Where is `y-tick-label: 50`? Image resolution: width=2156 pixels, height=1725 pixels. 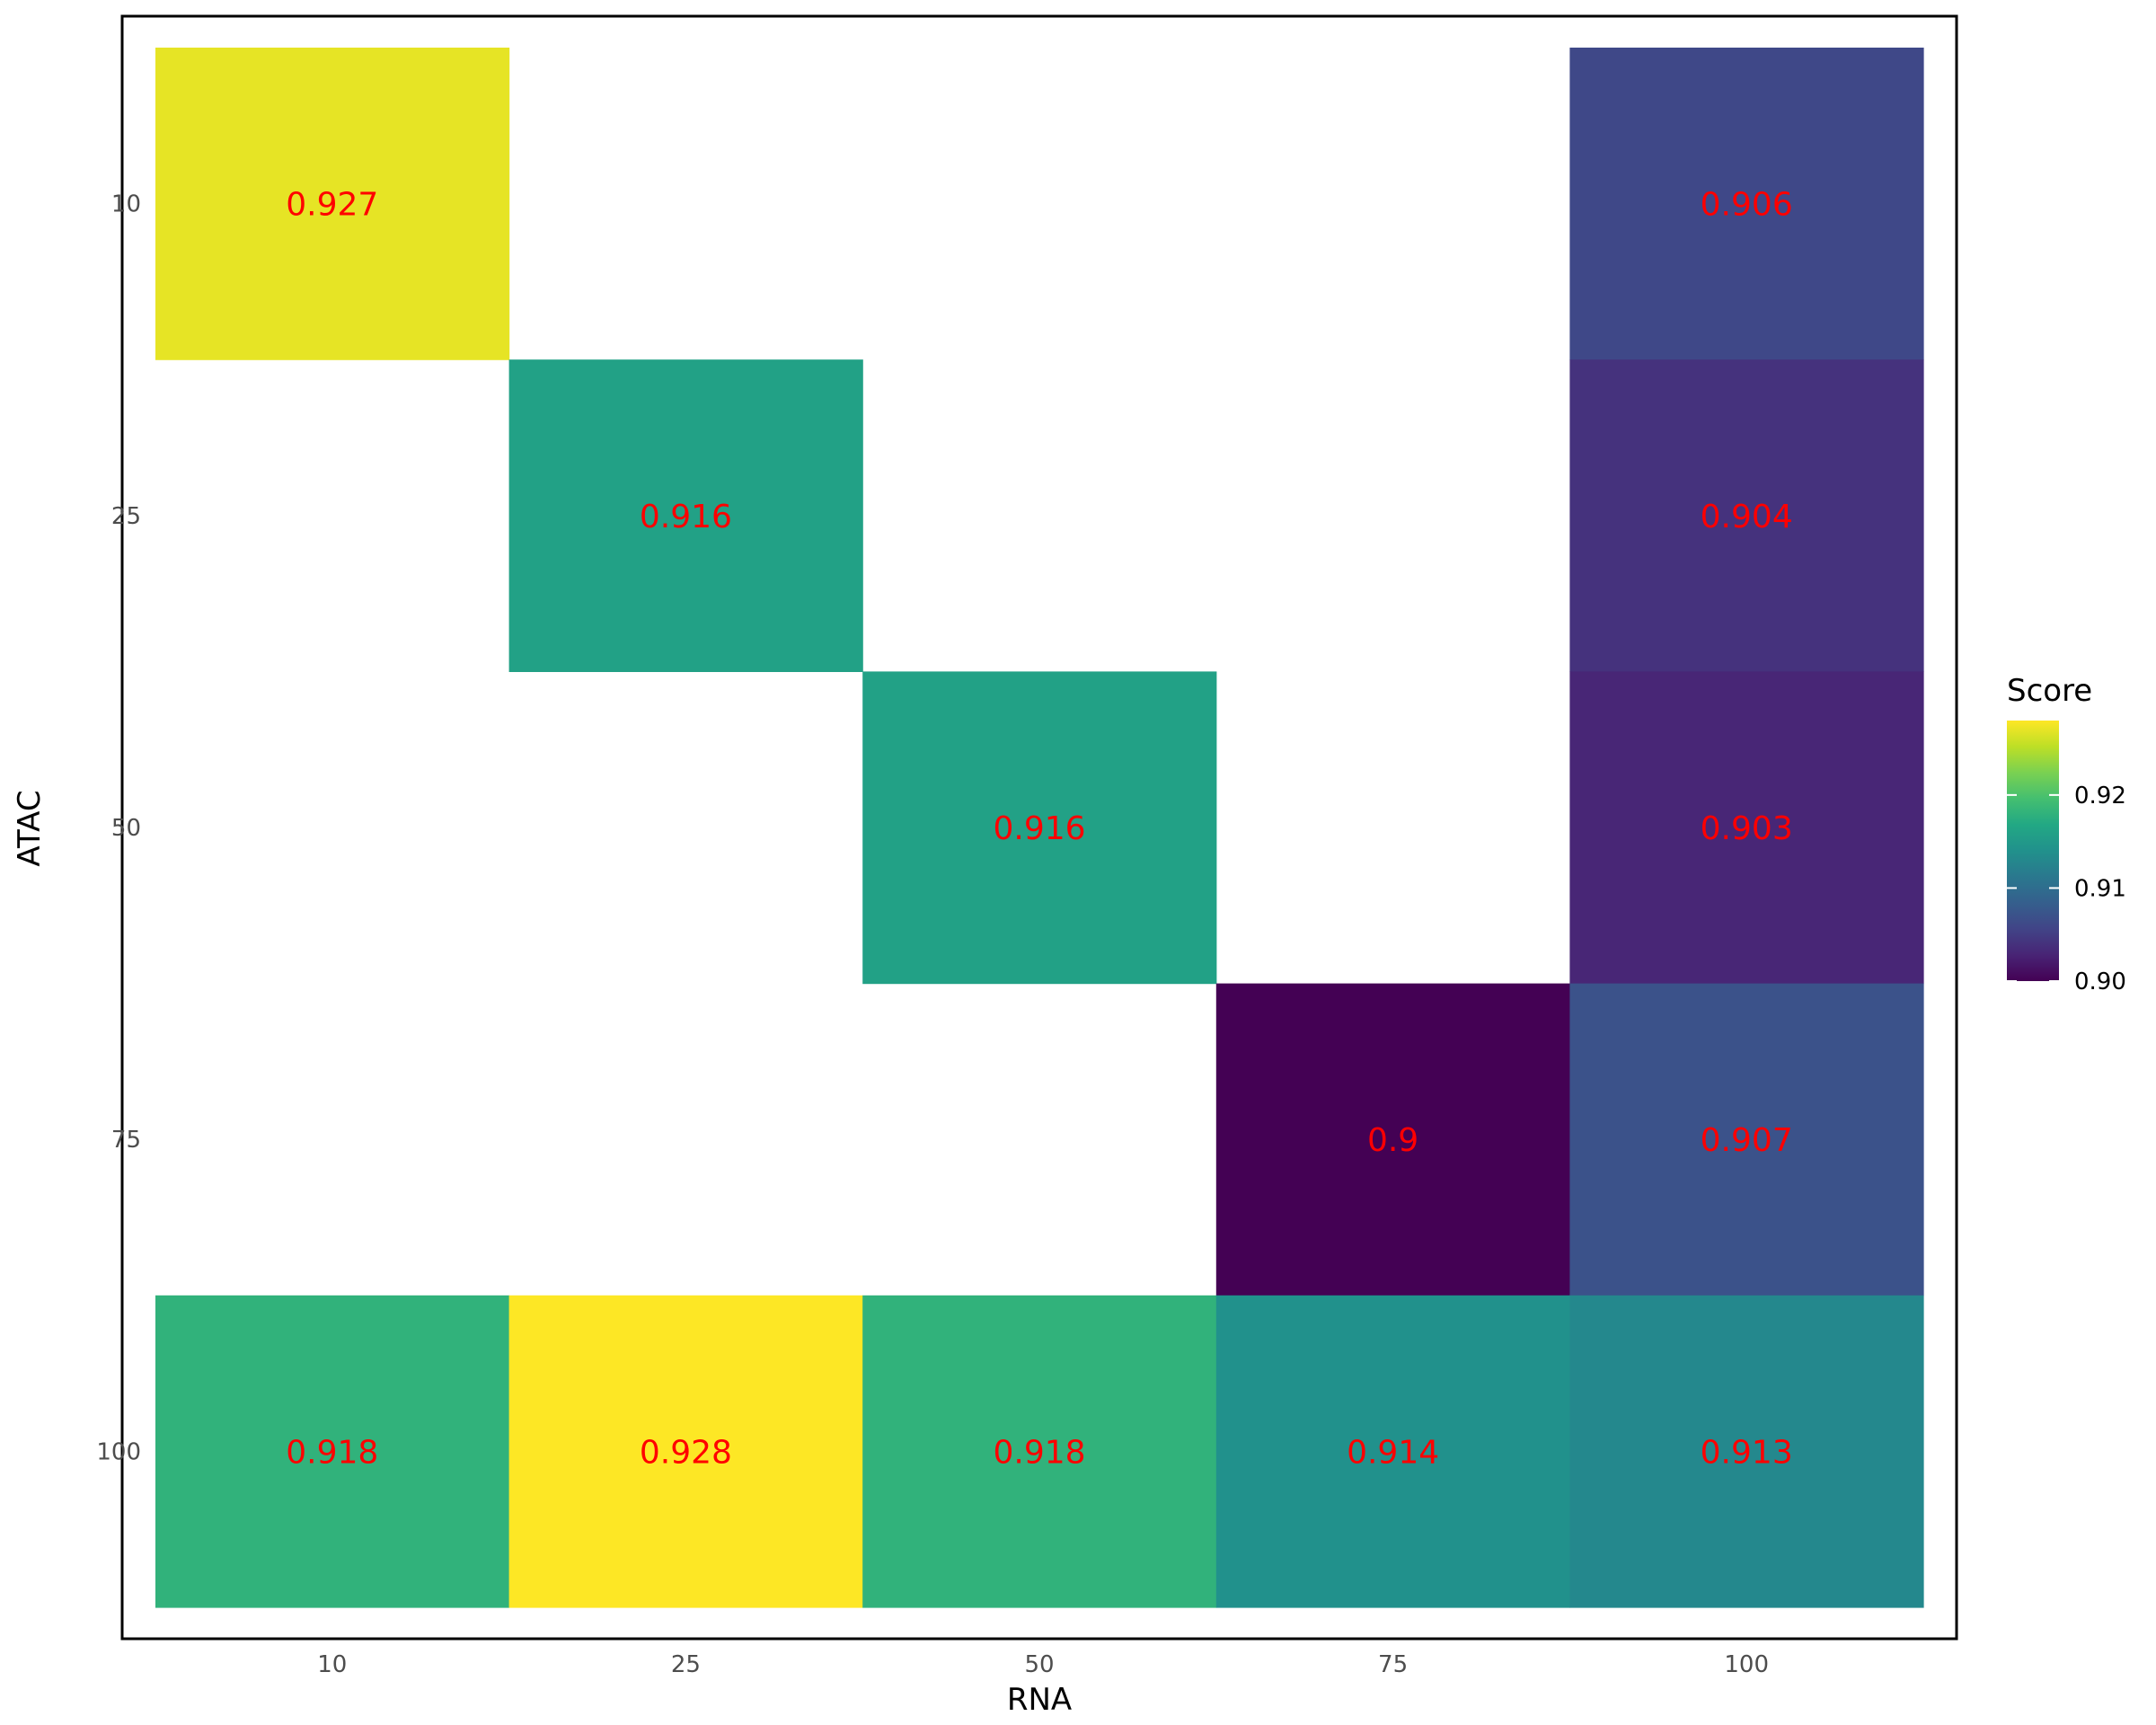 y-tick-label: 50 is located at coordinates (126, 828).